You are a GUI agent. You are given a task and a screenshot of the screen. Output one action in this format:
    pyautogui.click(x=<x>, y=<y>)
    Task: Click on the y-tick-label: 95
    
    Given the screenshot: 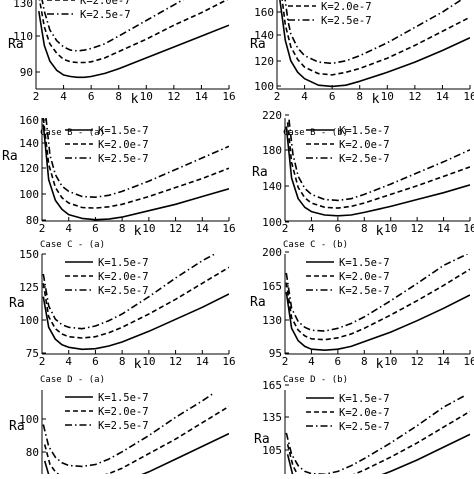 What is the action you would take?
    pyautogui.click(x=275, y=353)
    